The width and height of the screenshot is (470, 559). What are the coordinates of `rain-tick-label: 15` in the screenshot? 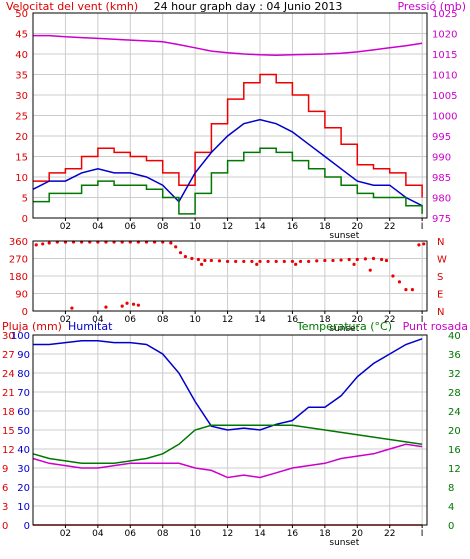 It's located at (8, 431).